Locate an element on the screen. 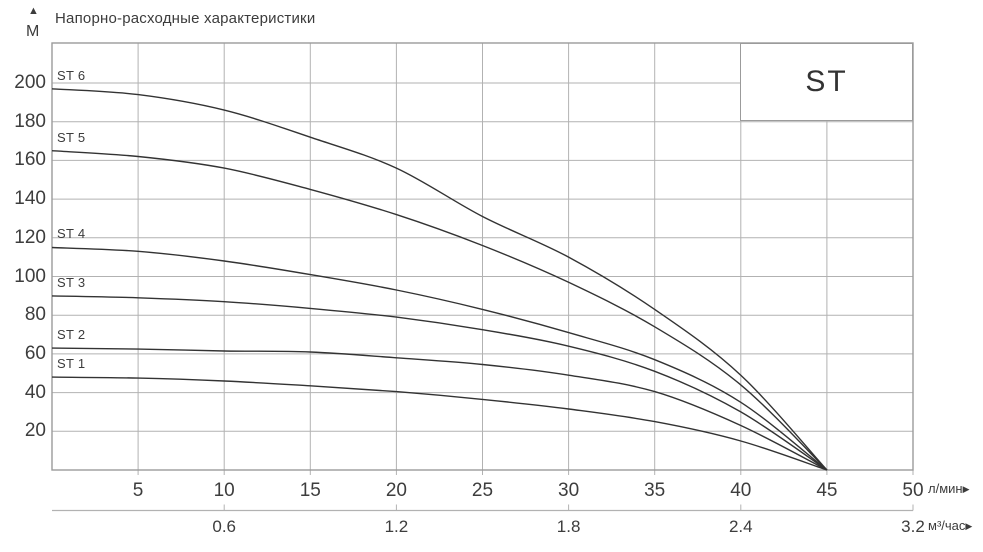 The image size is (983, 552). y-tick-label: 180 is located at coordinates (30, 121).